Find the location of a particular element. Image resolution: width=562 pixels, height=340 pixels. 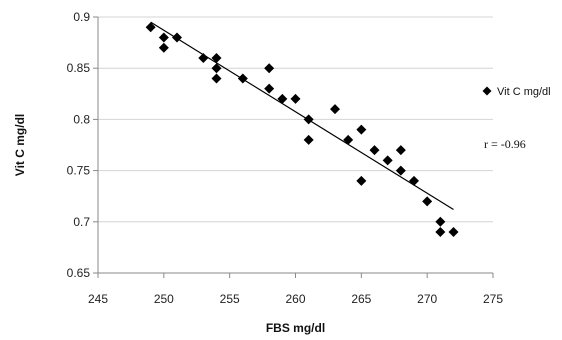

x-tick-label: 245 is located at coordinates (98, 299).